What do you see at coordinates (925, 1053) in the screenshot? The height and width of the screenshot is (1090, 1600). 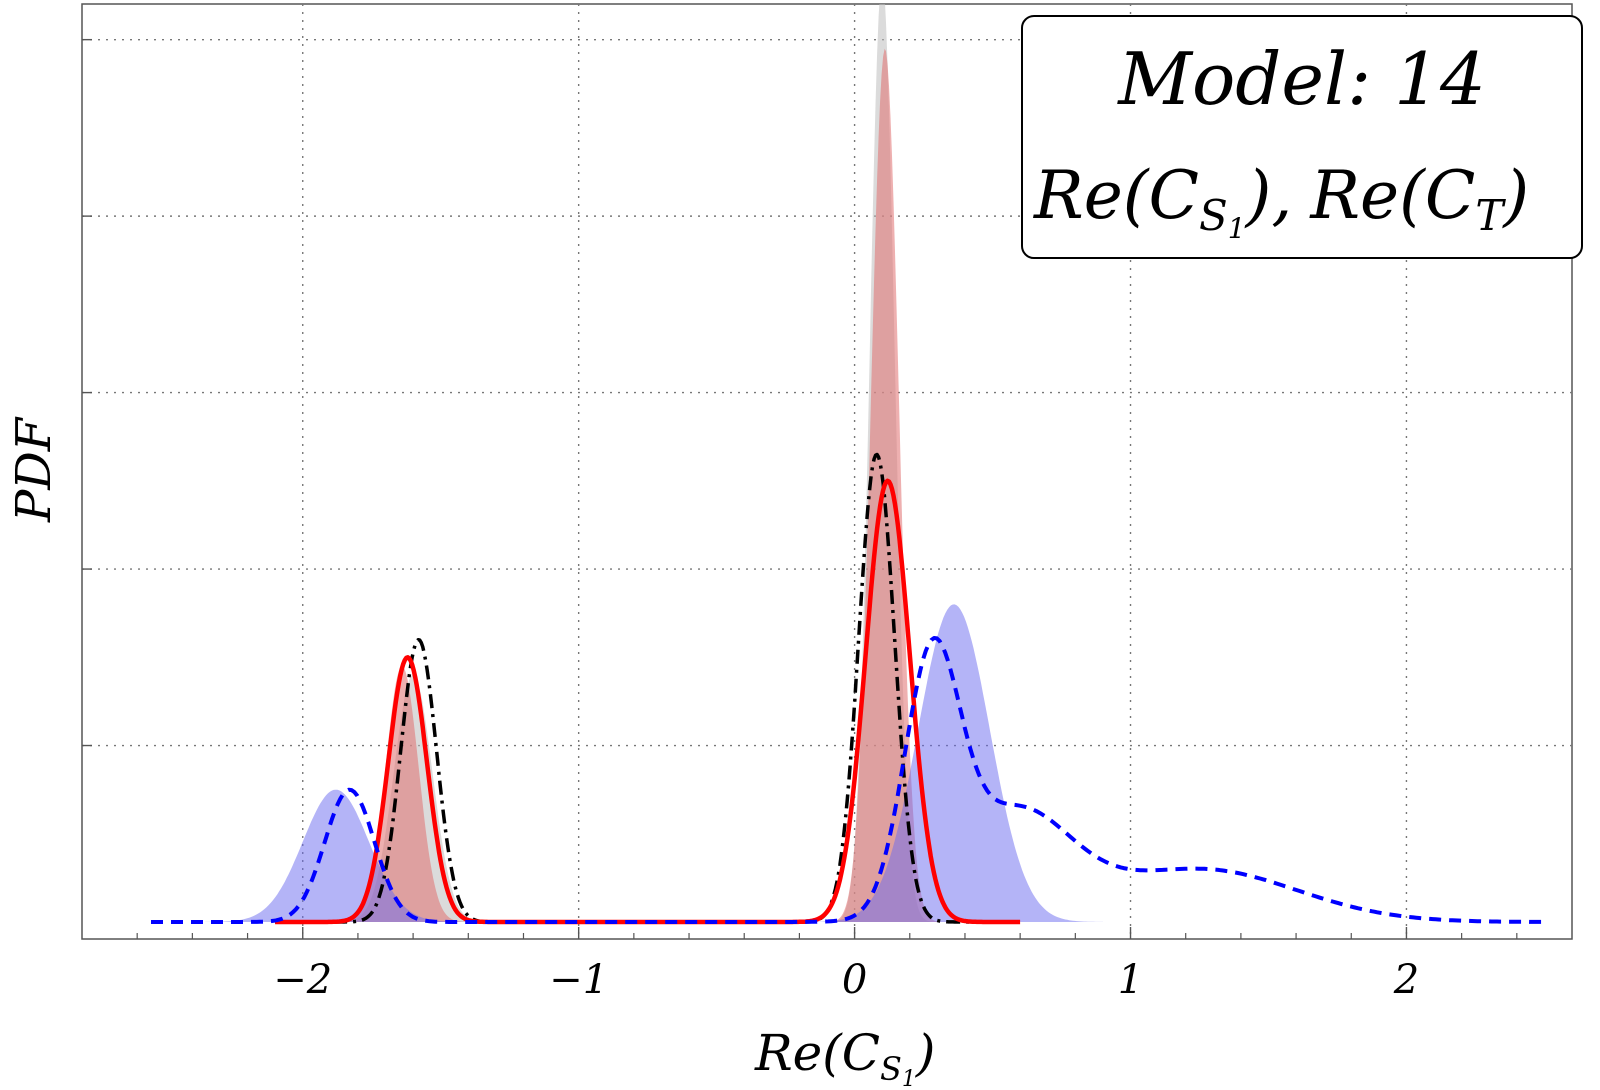 I see `x-axis-label-close: )` at bounding box center [925, 1053].